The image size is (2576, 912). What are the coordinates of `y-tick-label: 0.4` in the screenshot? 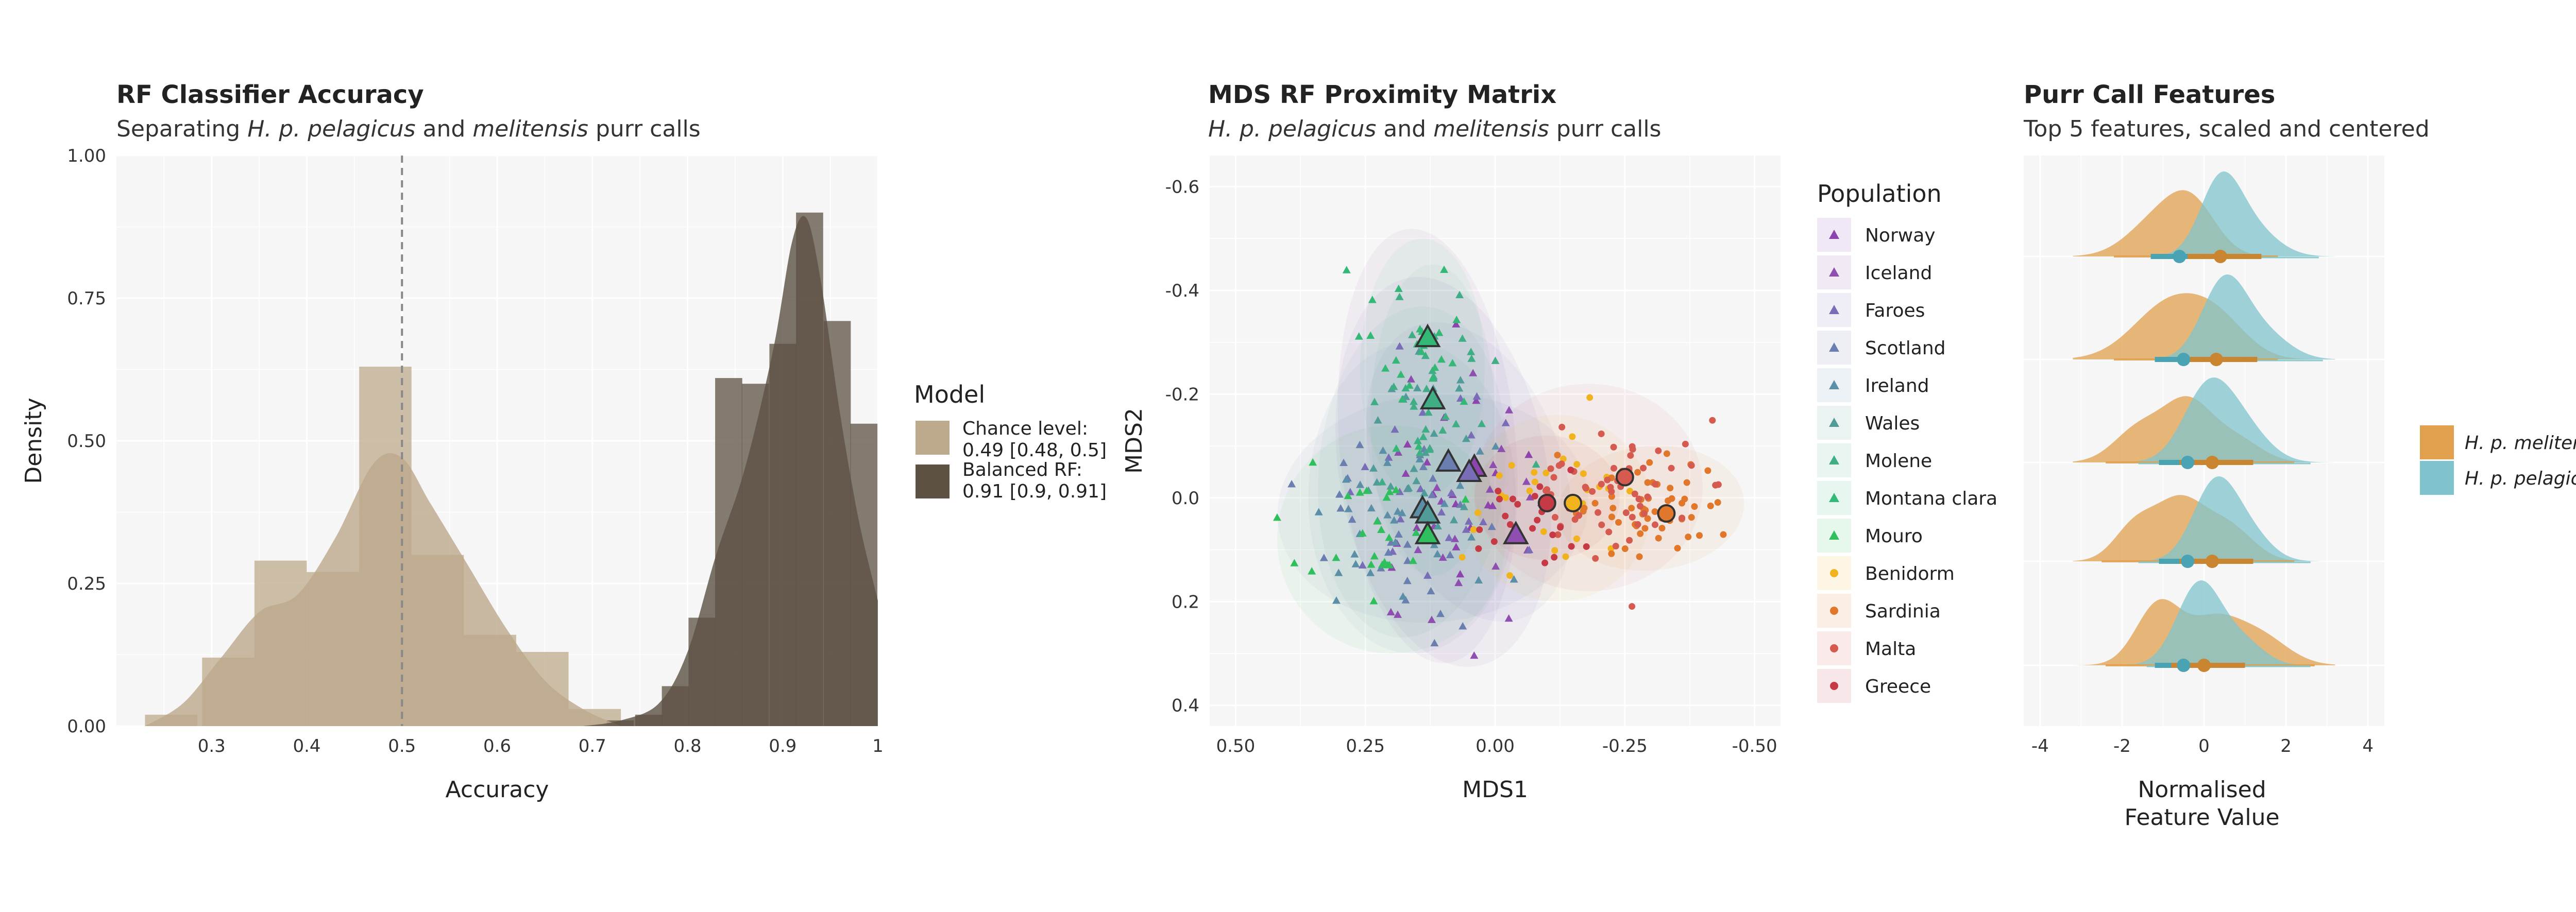 It's located at (1185, 706).